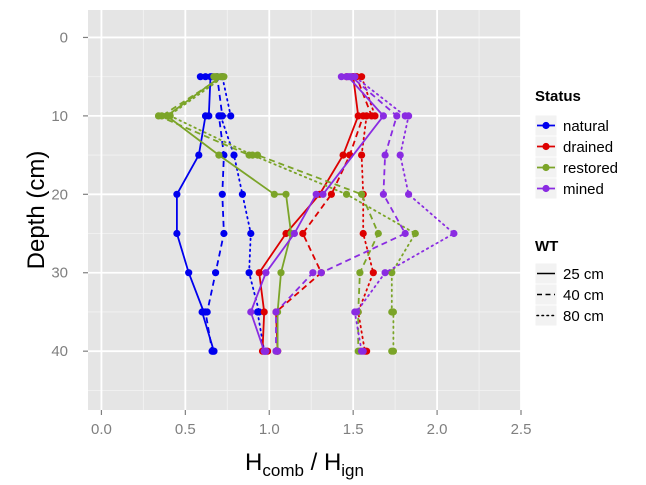 Image resolution: width=646 pixels, height=485 pixels. Describe the element at coordinates (304, 464) in the screenshot. I see `x-axis-title: Hcomb / Hign` at that location.